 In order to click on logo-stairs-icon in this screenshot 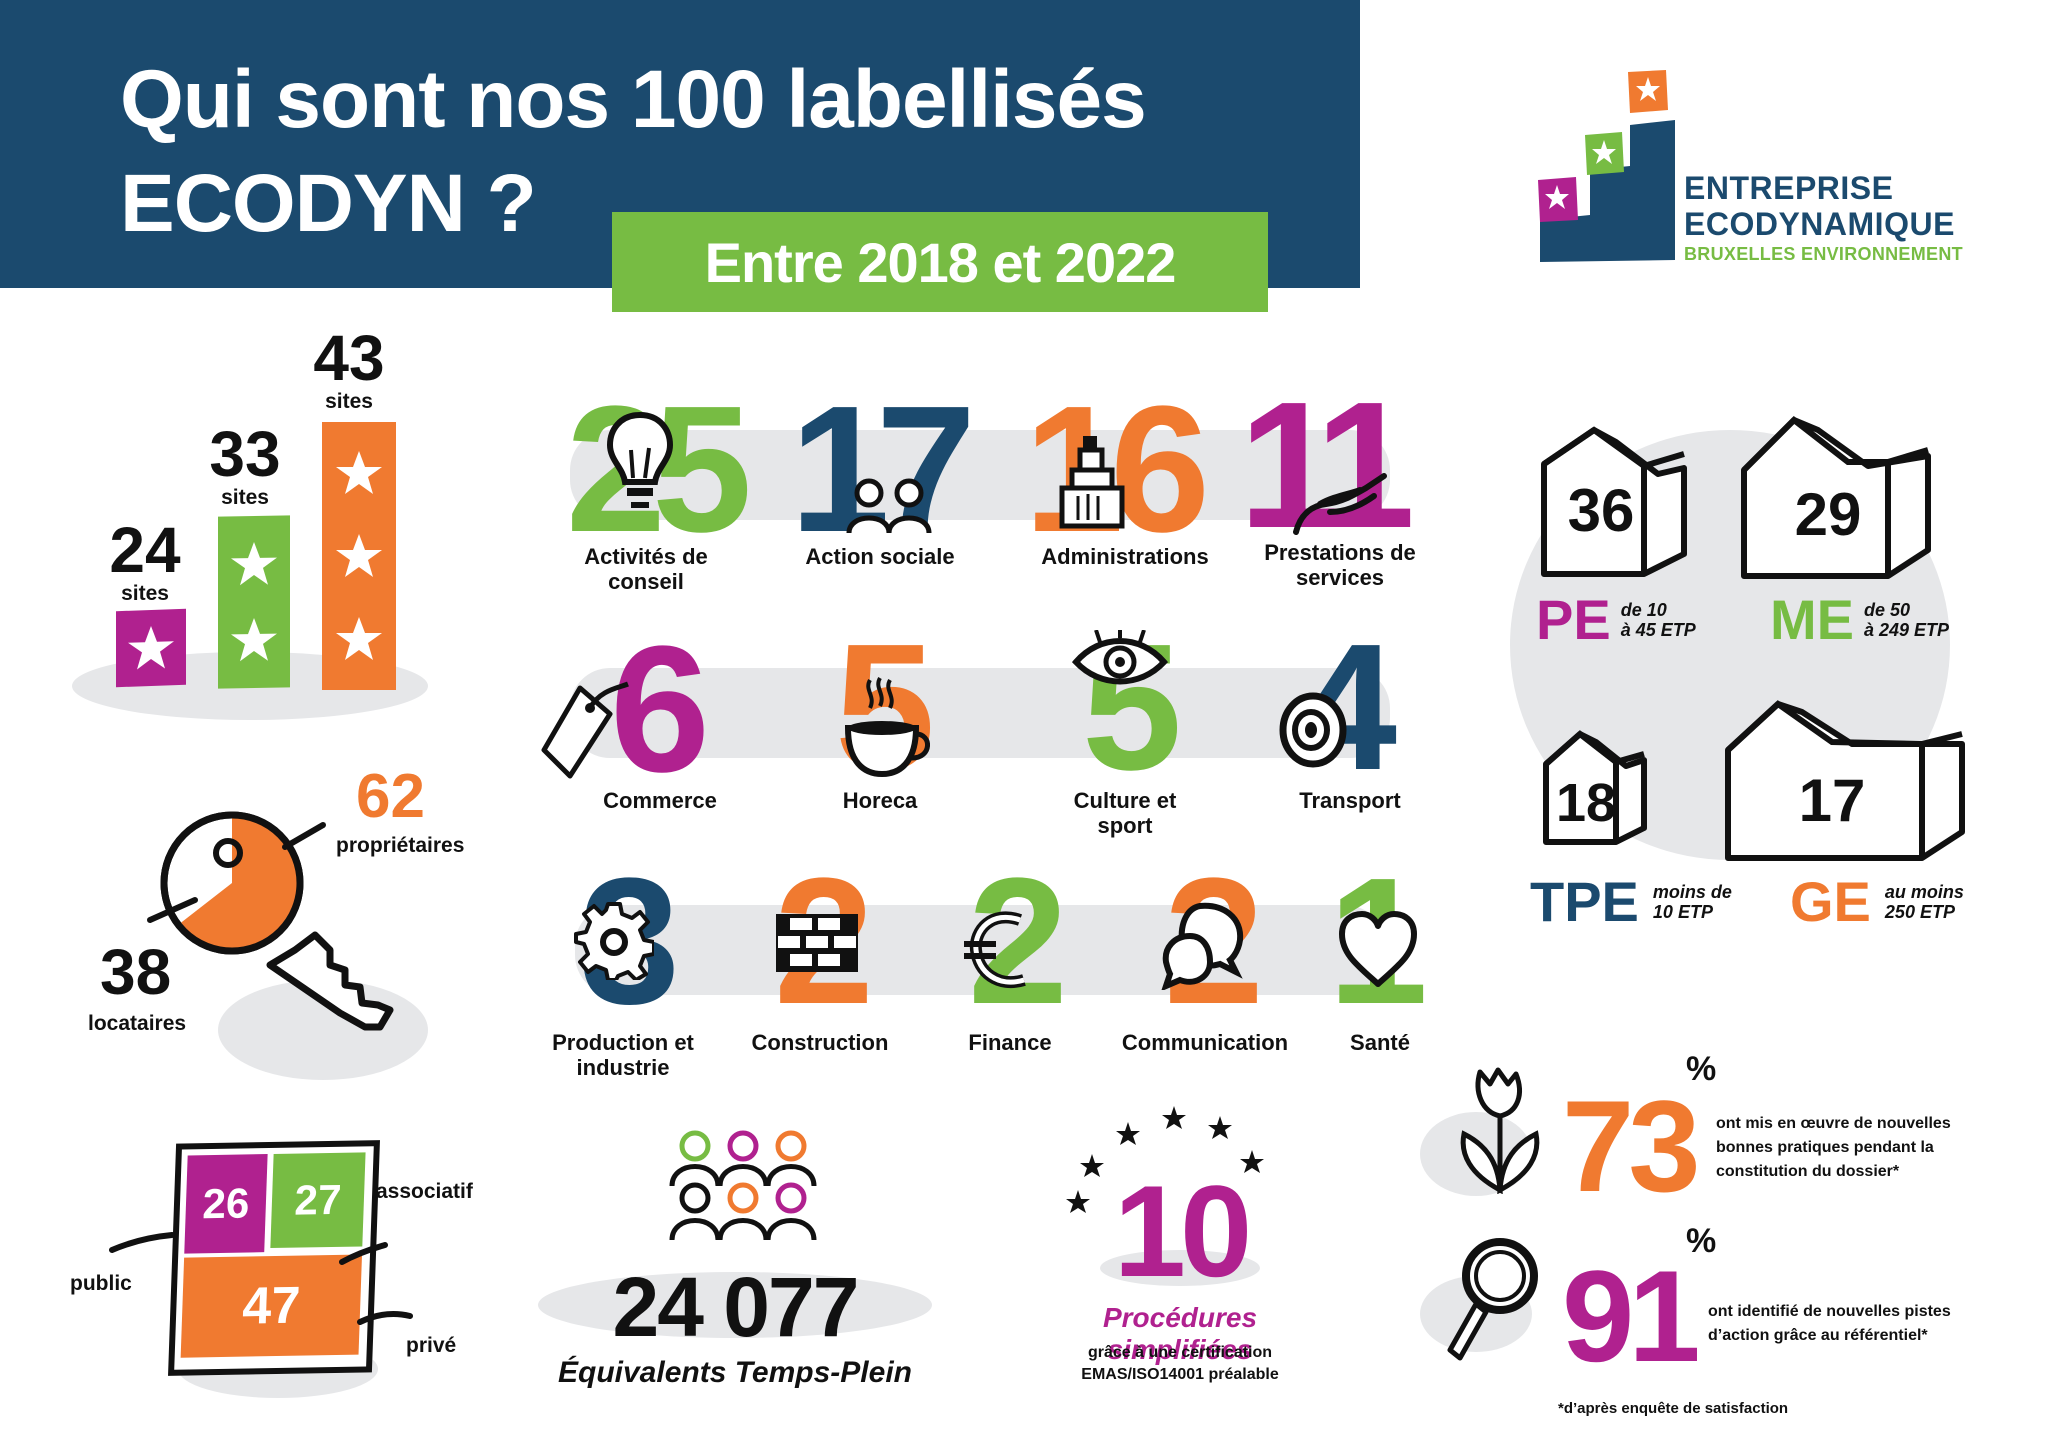, I will do `click(1606, 166)`.